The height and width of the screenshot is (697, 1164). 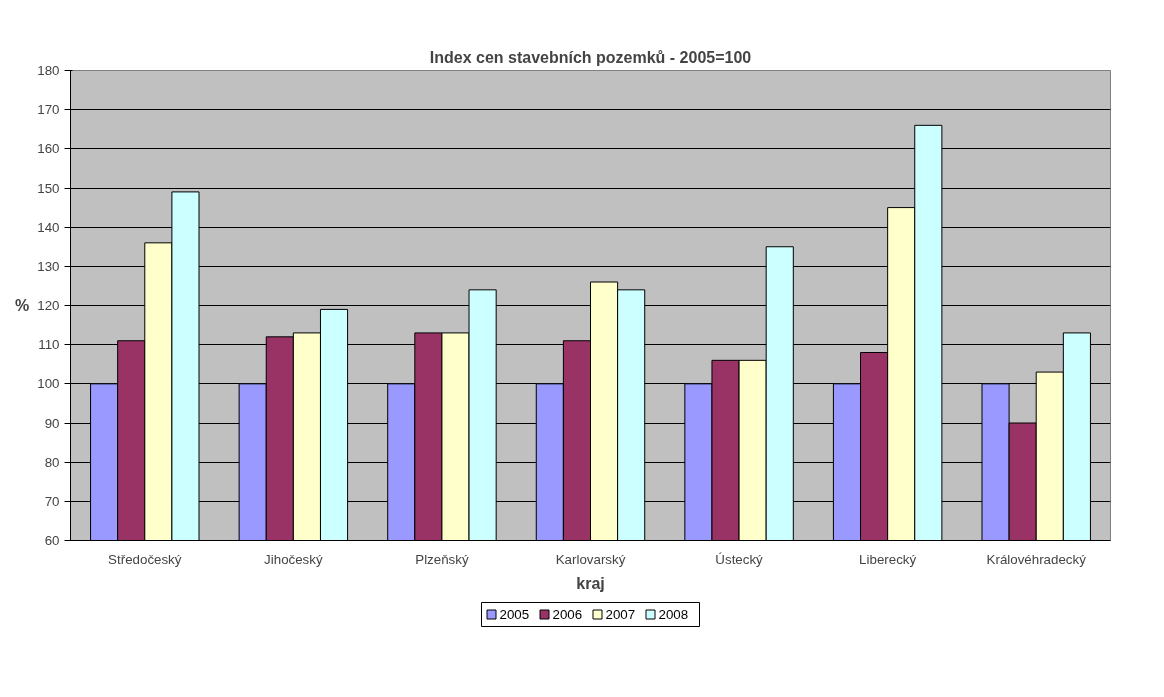 What do you see at coordinates (22, 305) in the screenshot?
I see `y-axis-title: %` at bounding box center [22, 305].